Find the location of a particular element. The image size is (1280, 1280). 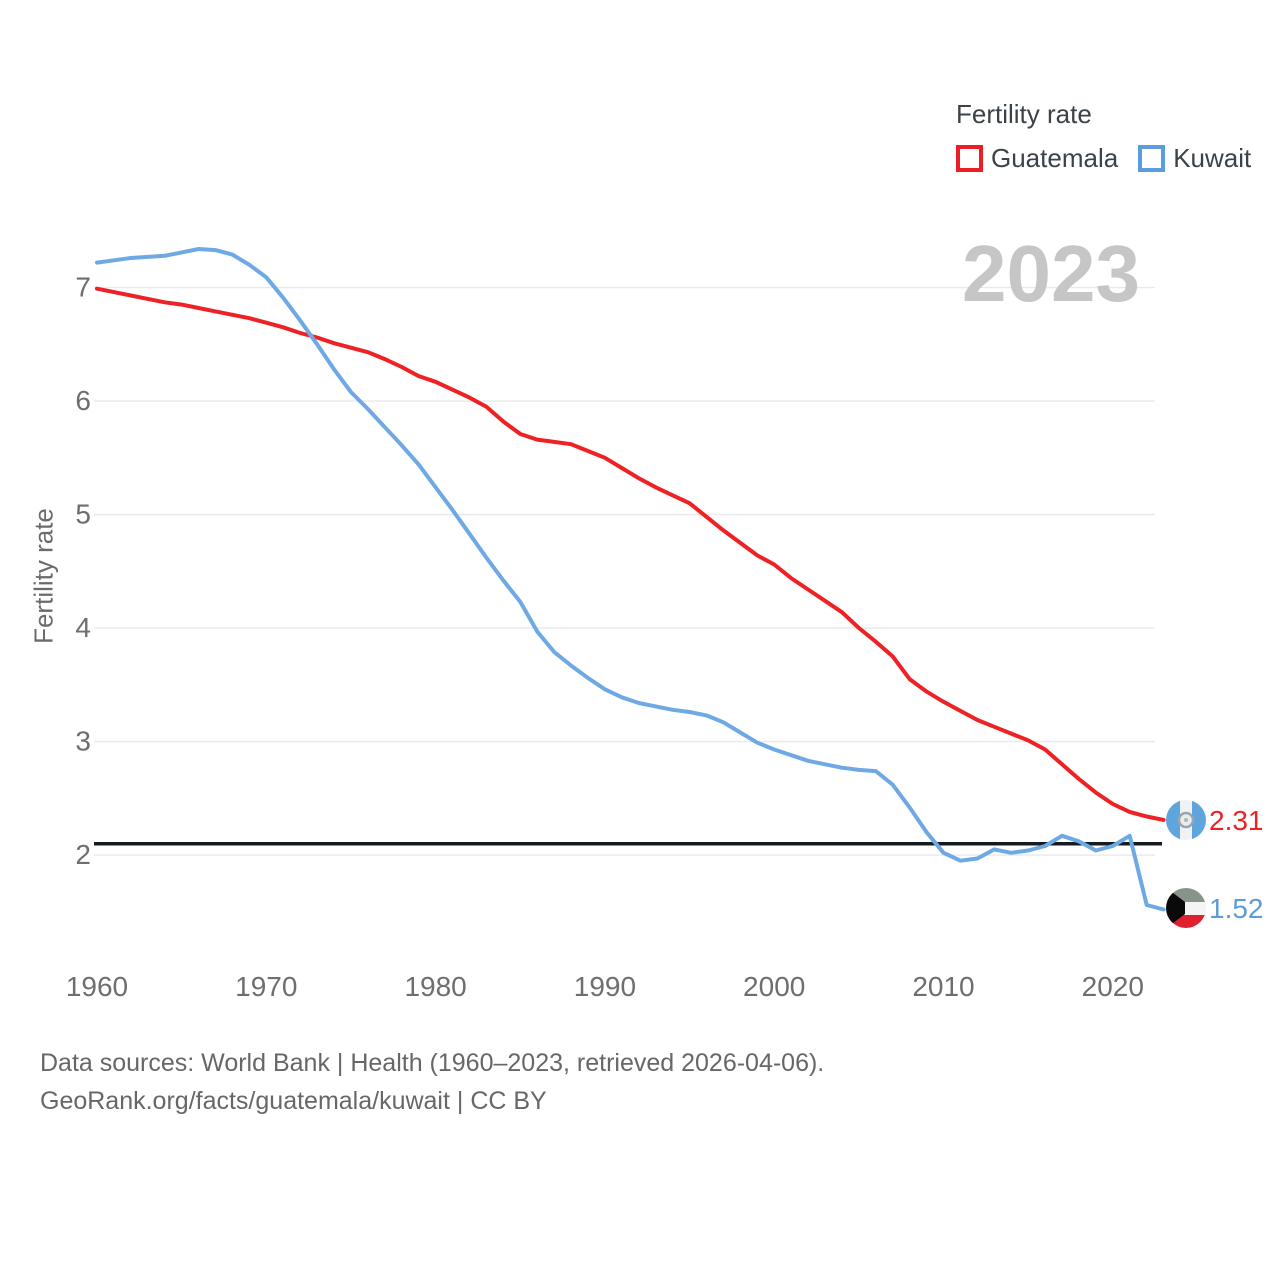

legend-swatch-kuwait is located at coordinates (1152, 158).